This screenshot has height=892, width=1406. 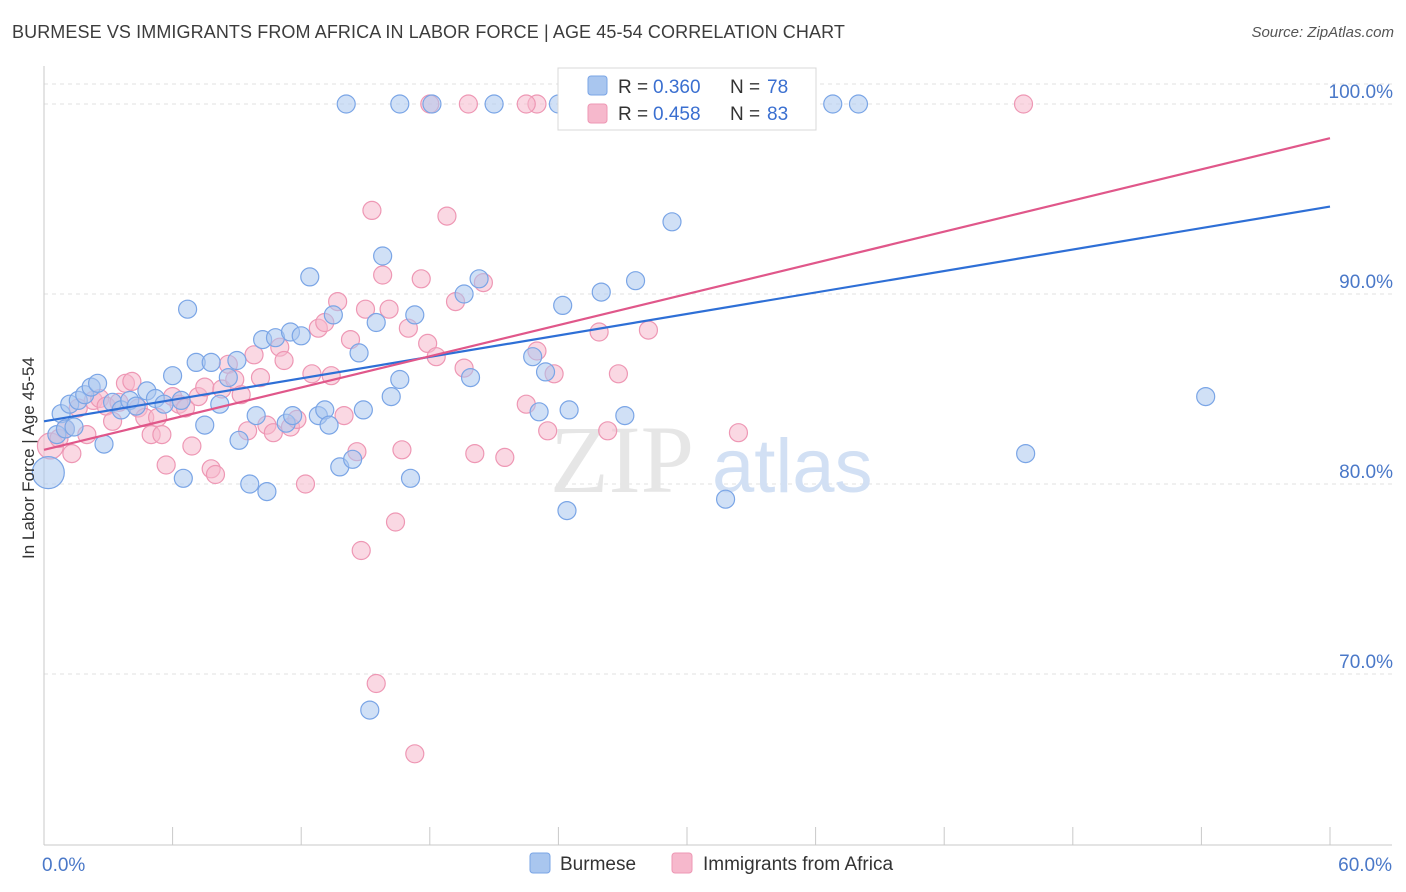 I want to click on bottom-legend-label-africa: Immigrants from Africa, so click(x=798, y=864).